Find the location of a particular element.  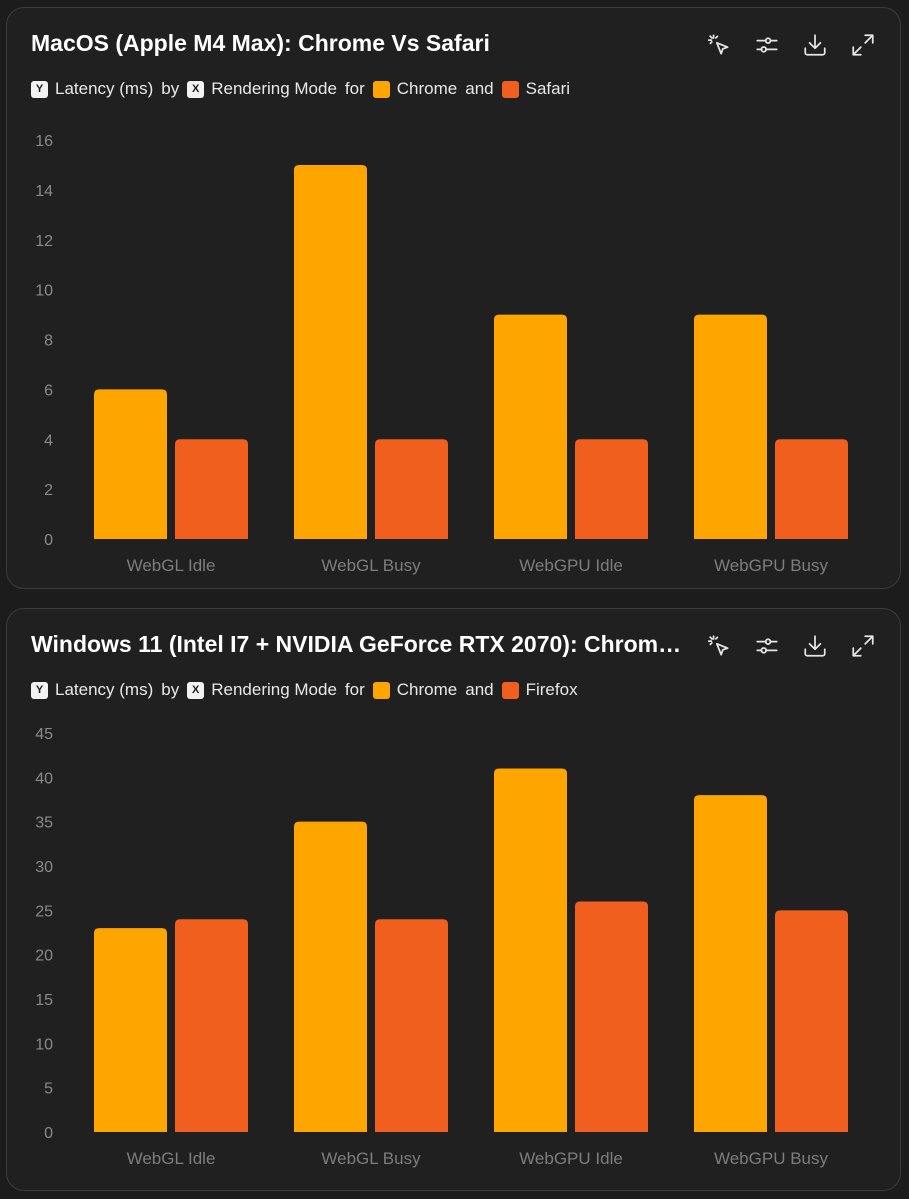

bar-safari-webgl-busy is located at coordinates (411, 489).